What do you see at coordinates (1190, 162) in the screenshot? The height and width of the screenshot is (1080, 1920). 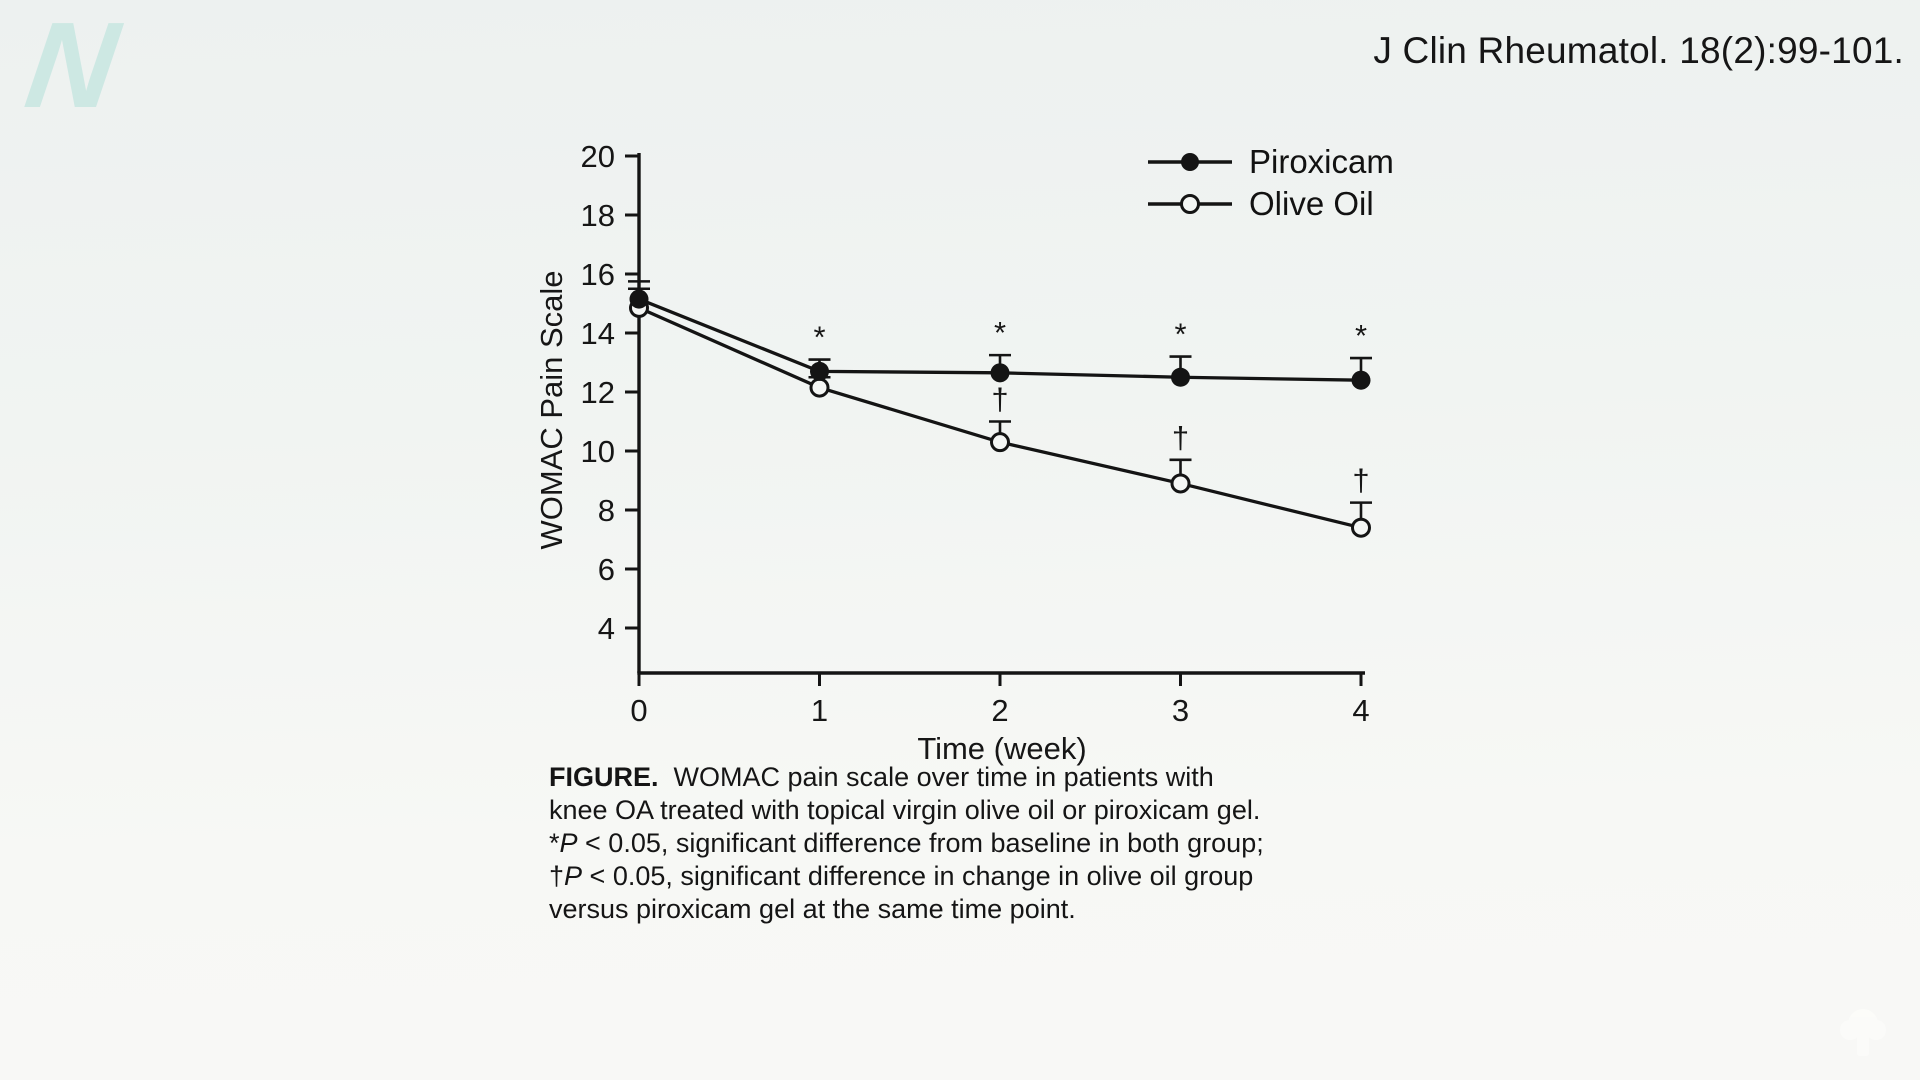 I see `filled-circle-legend-marker` at bounding box center [1190, 162].